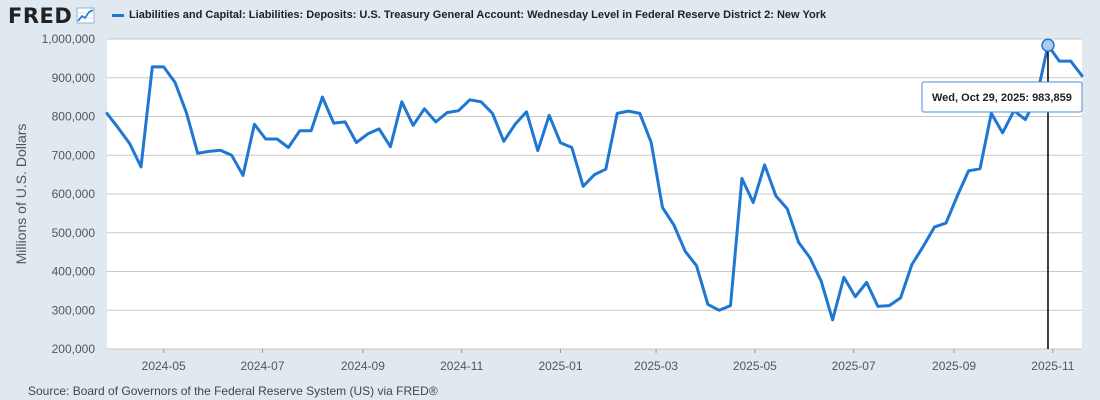  I want to click on x-tick-label: 2024-05, so click(164, 366).